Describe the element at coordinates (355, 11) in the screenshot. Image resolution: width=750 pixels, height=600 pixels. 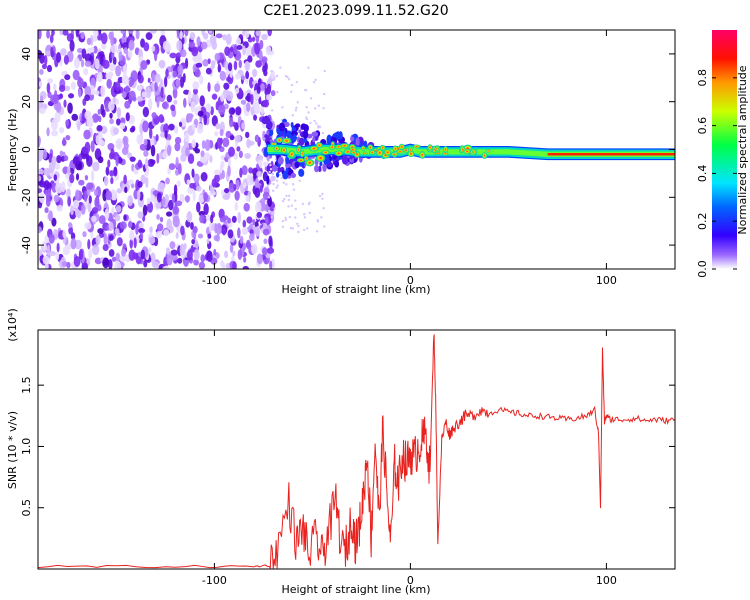
I see `figure-title: C2E1.2023.099.11.52.G20` at that location.